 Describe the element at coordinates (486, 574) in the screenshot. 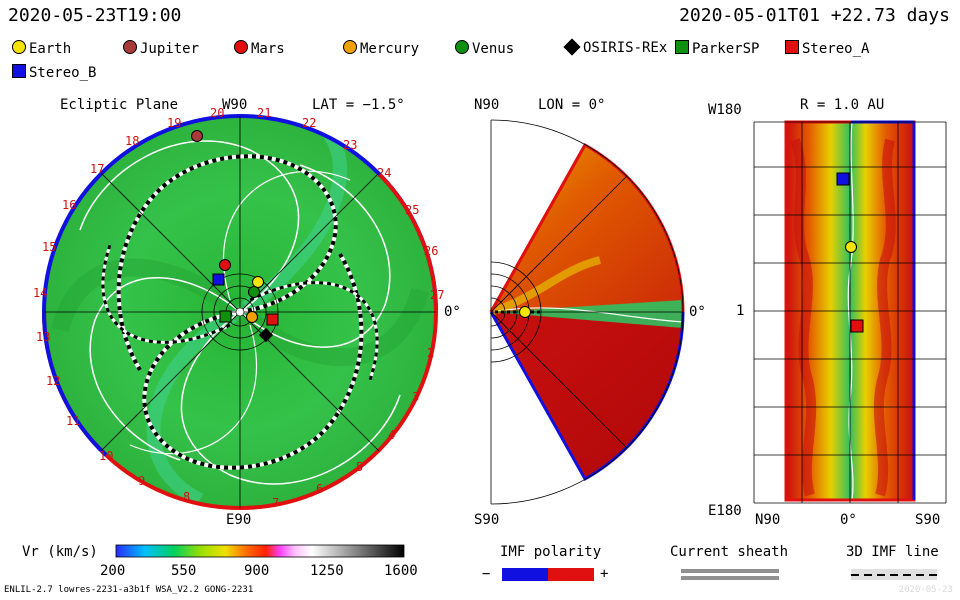

I see `imf-minus-label: −` at that location.